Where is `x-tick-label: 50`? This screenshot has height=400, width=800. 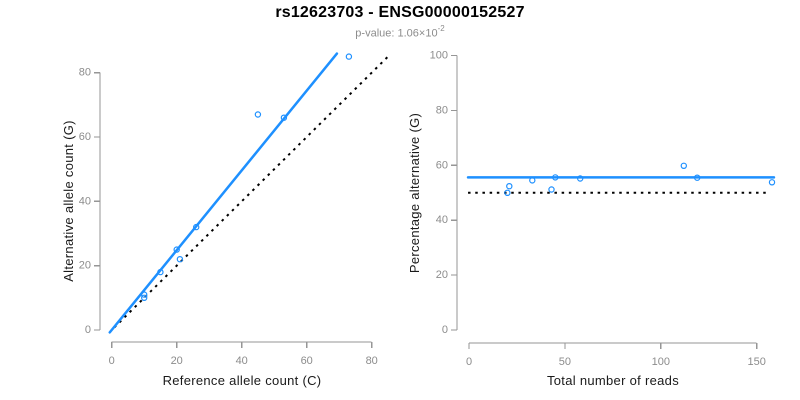 x-tick-label: 50 is located at coordinates (565, 362).